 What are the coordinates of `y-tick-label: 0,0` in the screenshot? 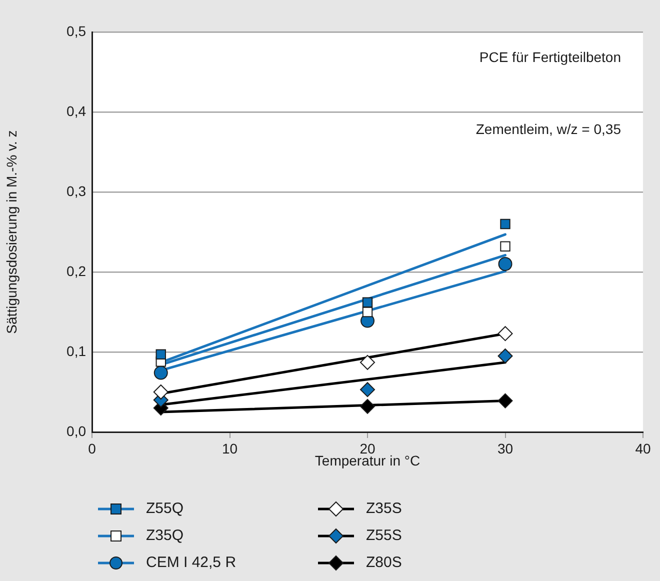 It's located at (76, 430).